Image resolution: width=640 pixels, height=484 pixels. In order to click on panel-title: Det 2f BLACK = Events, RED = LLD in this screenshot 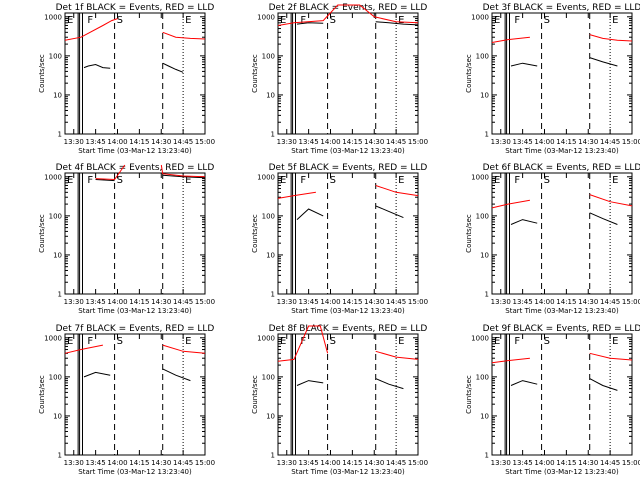, I will do `click(348, 8)`.